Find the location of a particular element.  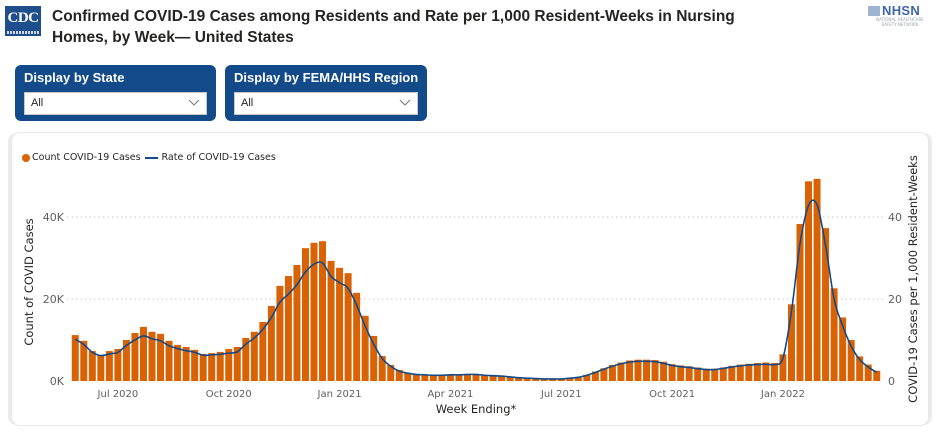

x-tick-label: Oct 2020 is located at coordinates (229, 394).